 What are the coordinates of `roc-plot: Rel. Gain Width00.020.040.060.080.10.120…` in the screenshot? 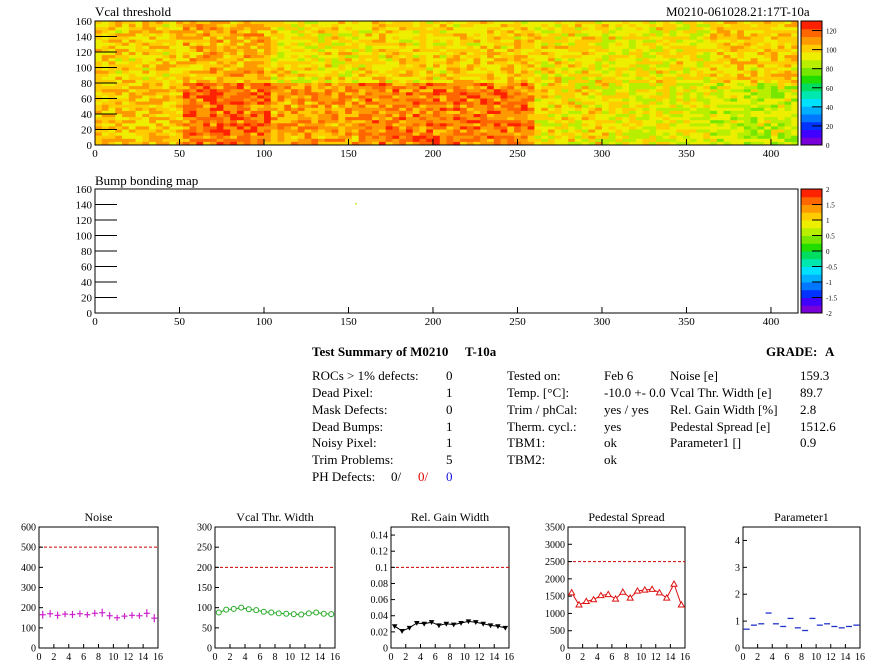 It's located at (443, 586).